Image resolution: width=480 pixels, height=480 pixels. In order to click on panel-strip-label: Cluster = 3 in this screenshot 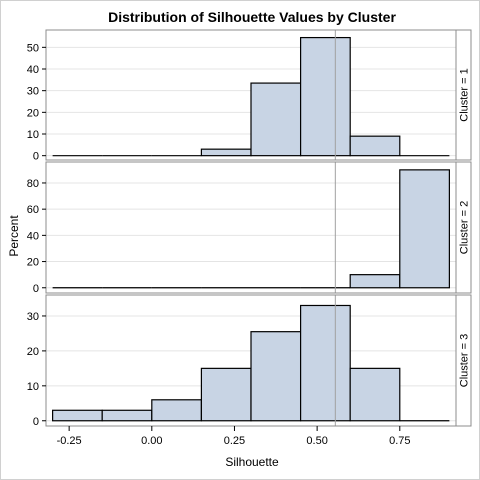, I will do `click(465, 361)`.